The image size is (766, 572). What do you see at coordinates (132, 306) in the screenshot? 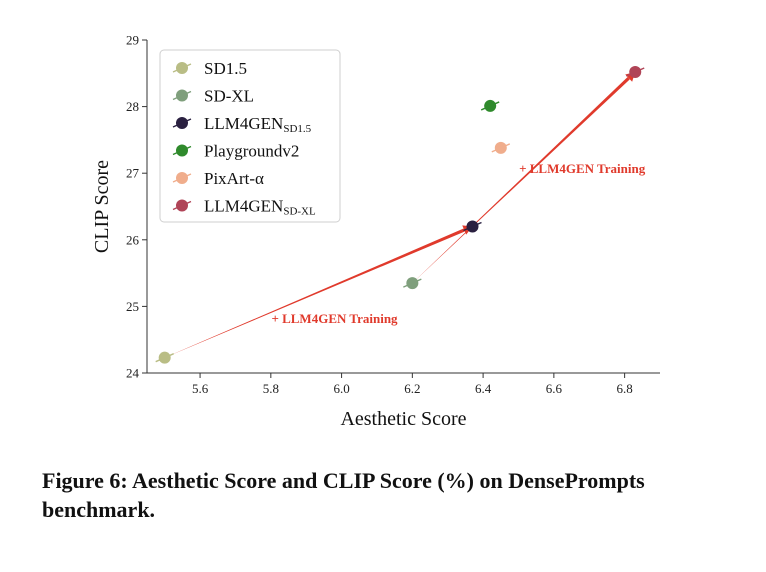
I see `y-tick-label: 25` at bounding box center [132, 306].